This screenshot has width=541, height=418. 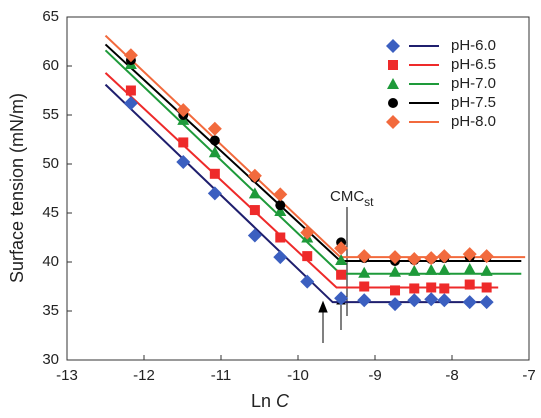 What do you see at coordinates (50, 114) in the screenshot?
I see `y-tick-label: 55` at bounding box center [50, 114].